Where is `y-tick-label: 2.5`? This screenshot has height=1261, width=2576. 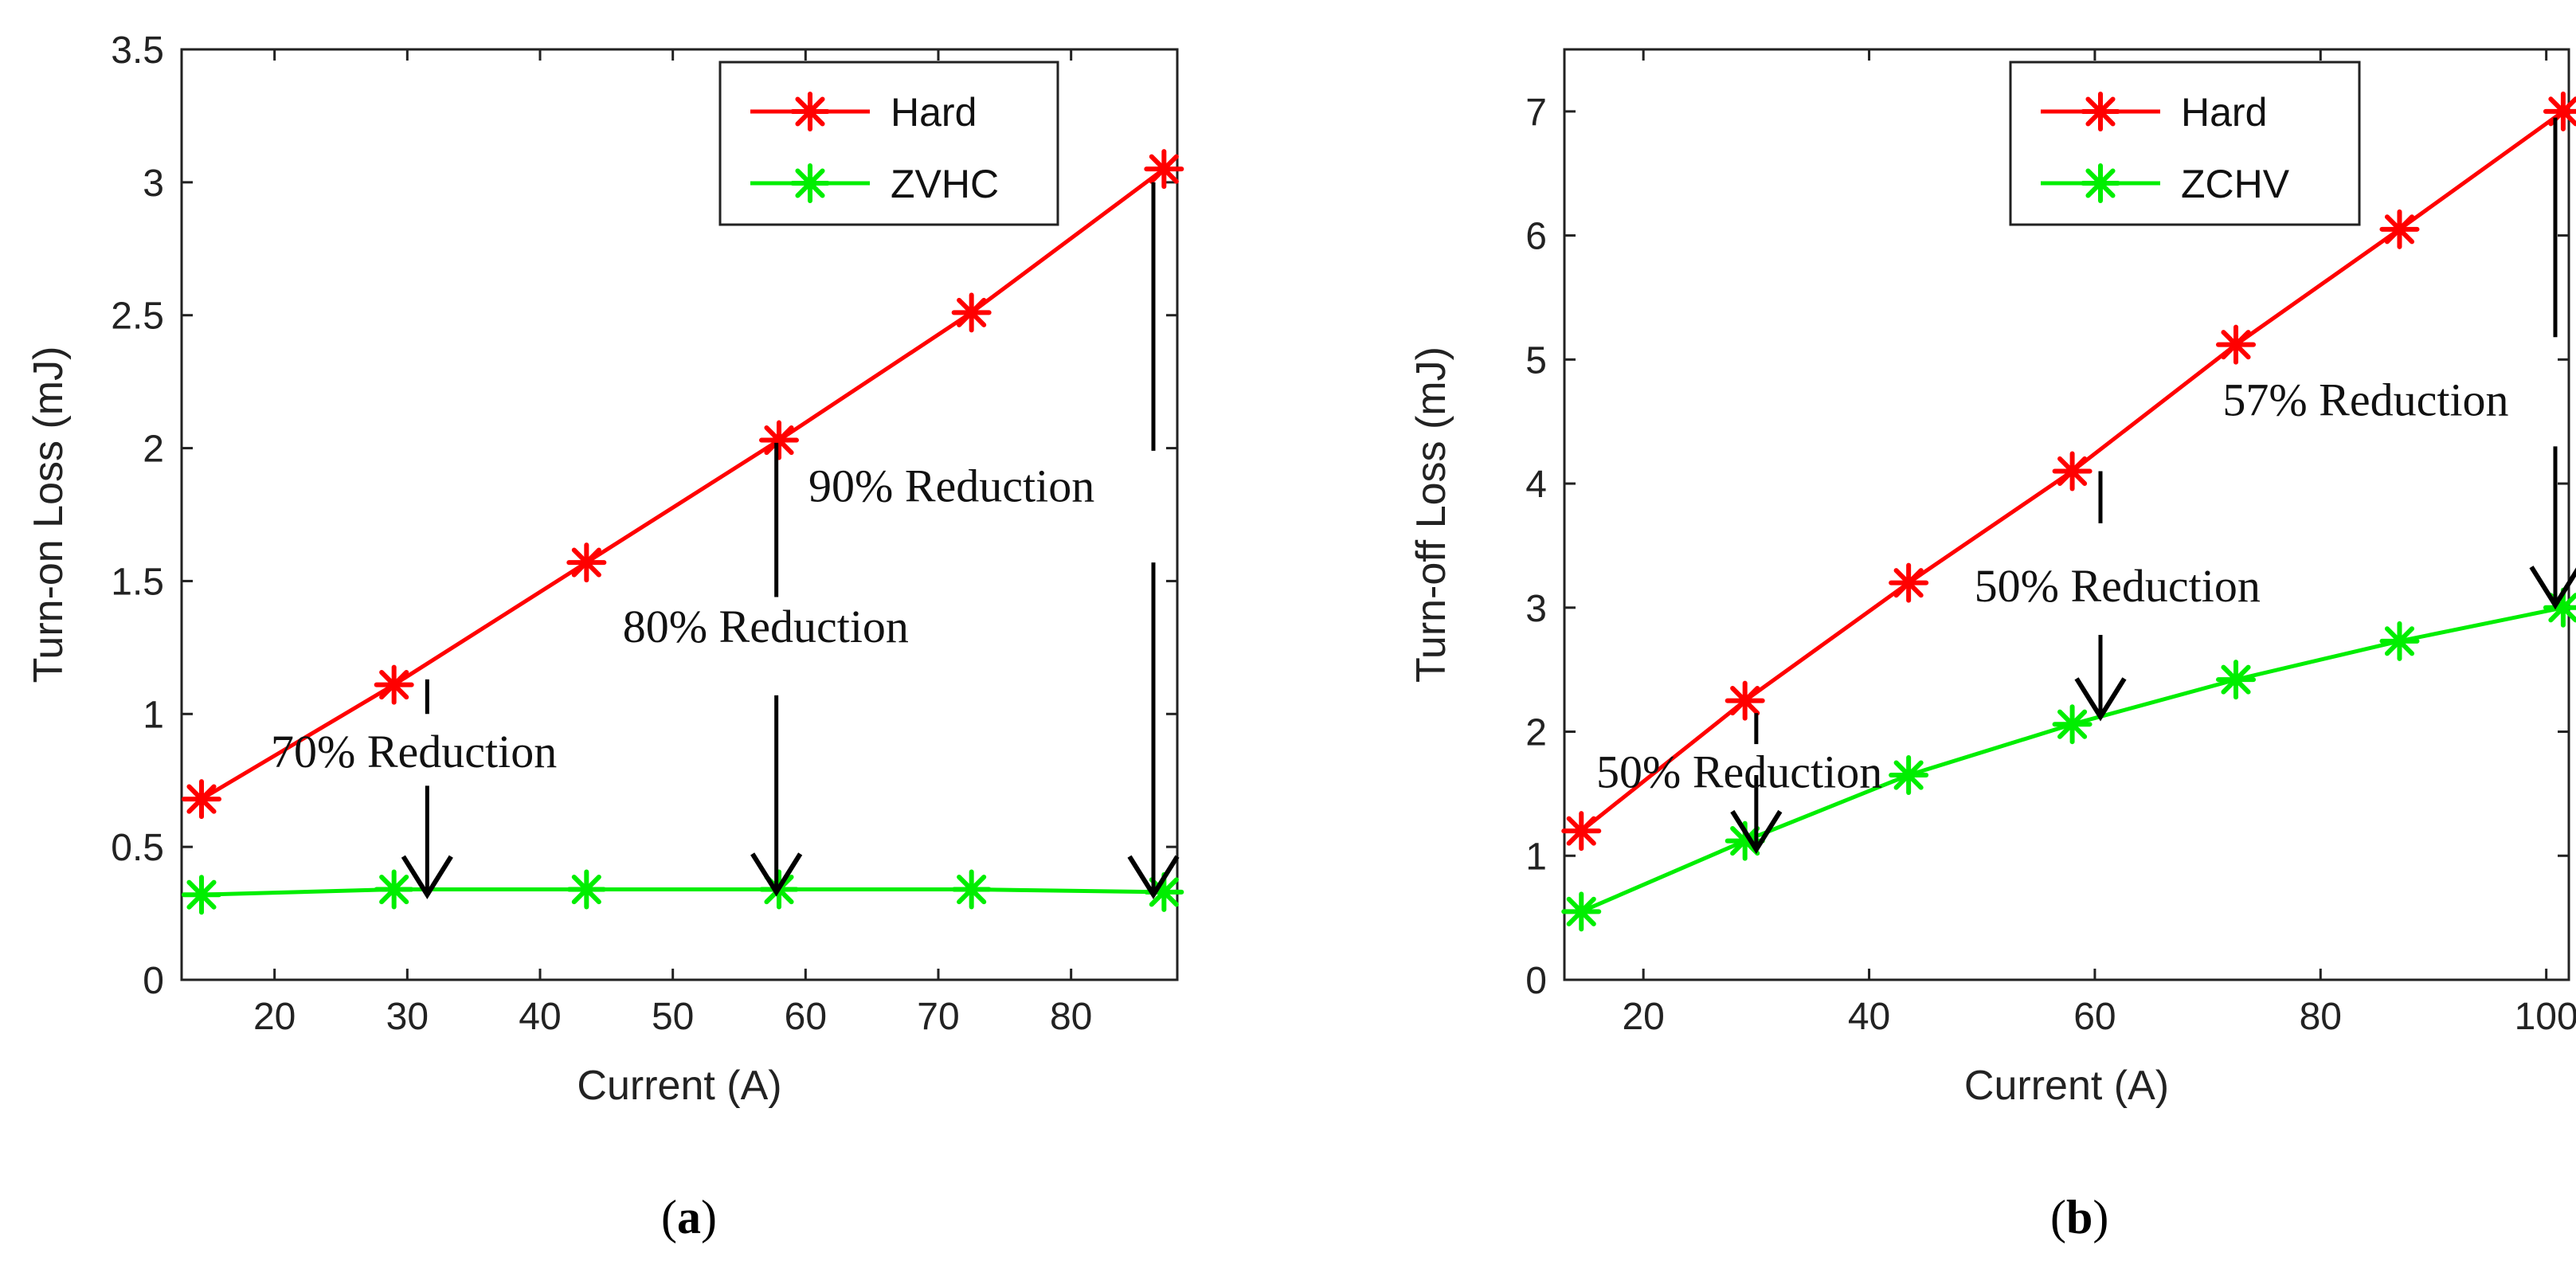 y-tick-label: 2.5 is located at coordinates (137, 317).